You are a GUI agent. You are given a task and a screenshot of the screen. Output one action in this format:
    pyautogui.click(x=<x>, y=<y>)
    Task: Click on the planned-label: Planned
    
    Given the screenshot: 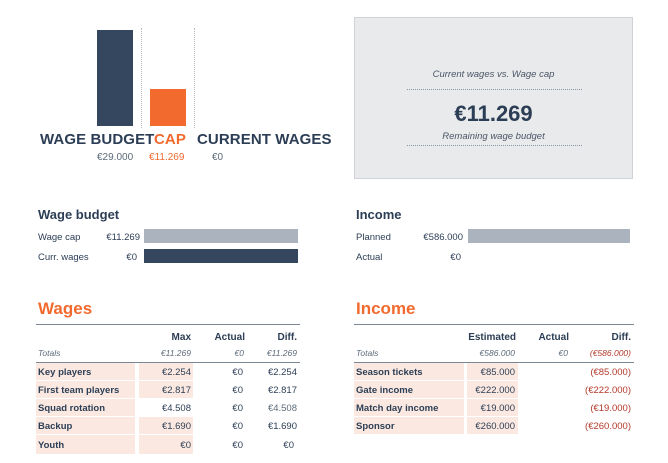 What is the action you would take?
    pyautogui.click(x=373, y=237)
    